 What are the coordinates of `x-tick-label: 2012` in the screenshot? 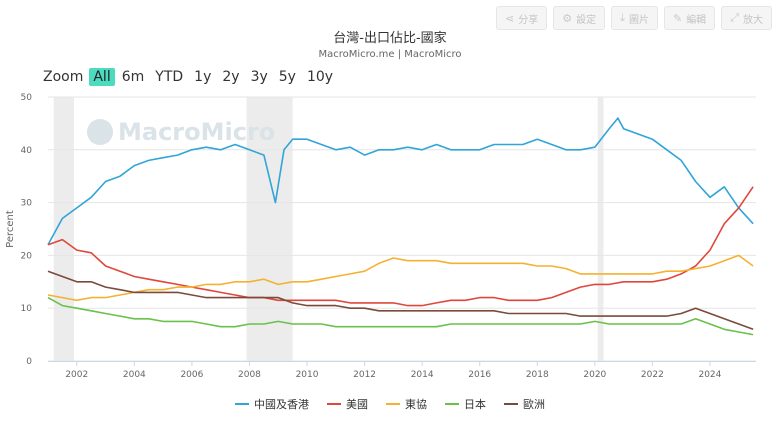 It's located at (364, 375).